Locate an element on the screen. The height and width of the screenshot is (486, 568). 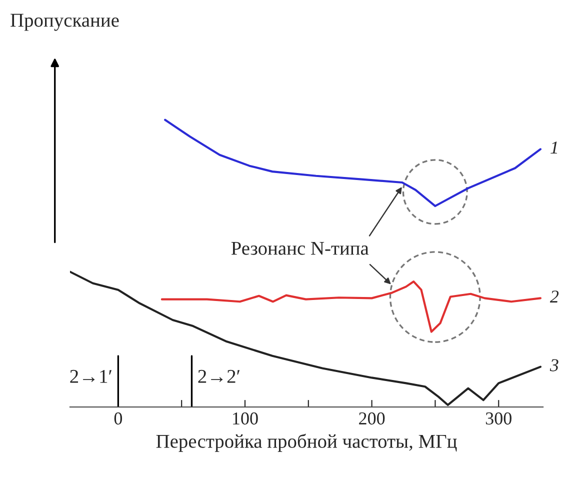
y-axis-title: Пропускание is located at coordinates (64, 22).